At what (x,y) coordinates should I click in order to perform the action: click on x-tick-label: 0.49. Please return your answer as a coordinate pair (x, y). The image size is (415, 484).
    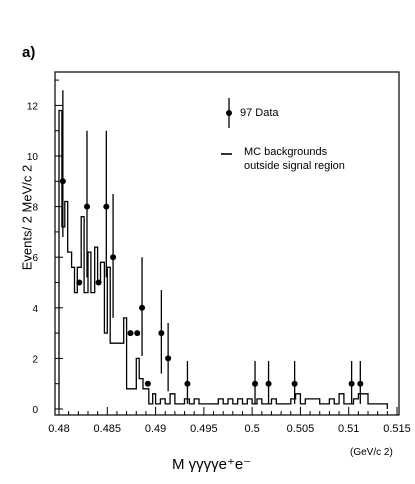
    Looking at the image, I should click on (155, 429).